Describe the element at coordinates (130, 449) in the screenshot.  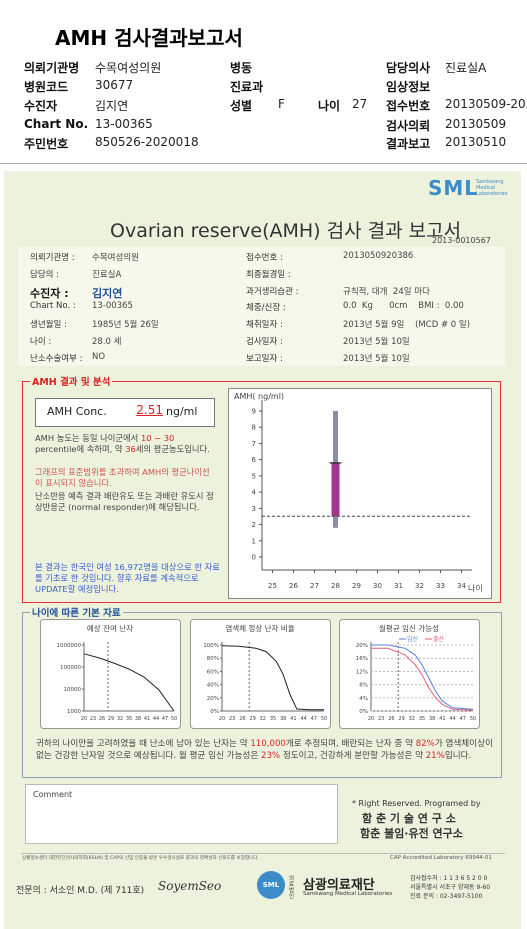
I see `highlight: 36` at that location.